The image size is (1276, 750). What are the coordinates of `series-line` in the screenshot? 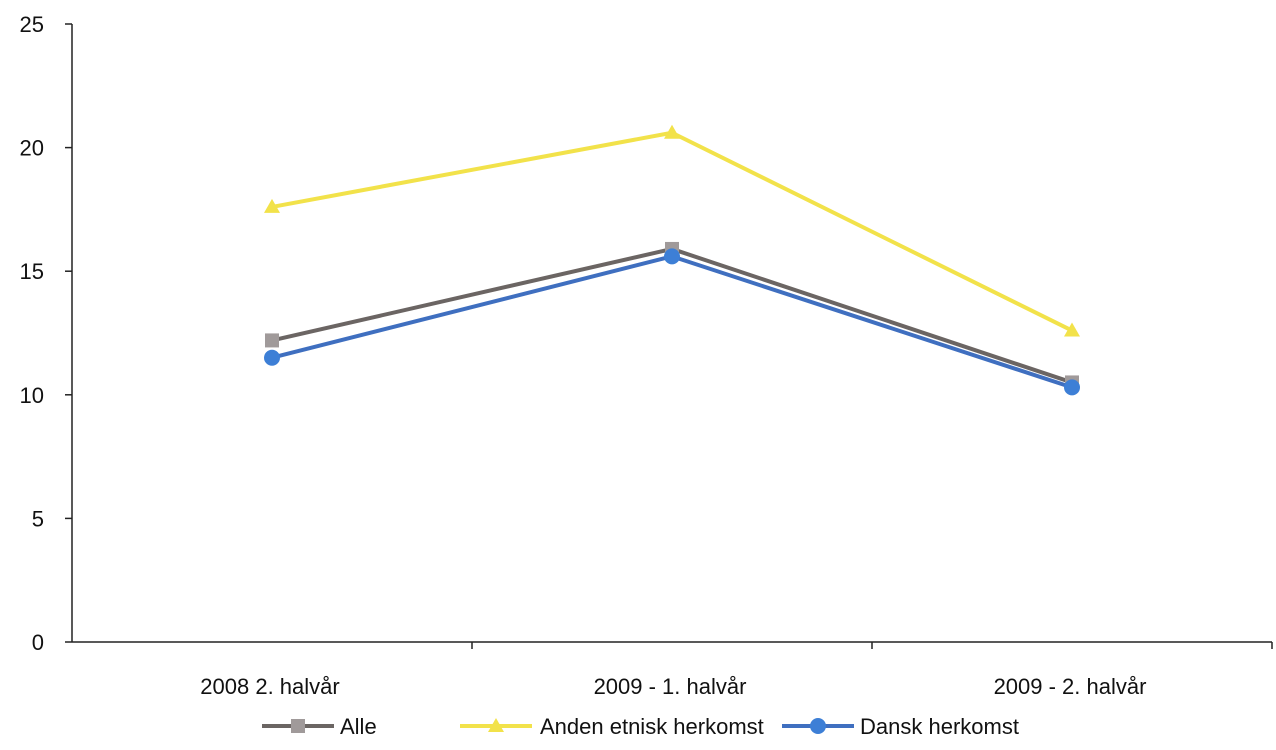 It's located at (672, 322).